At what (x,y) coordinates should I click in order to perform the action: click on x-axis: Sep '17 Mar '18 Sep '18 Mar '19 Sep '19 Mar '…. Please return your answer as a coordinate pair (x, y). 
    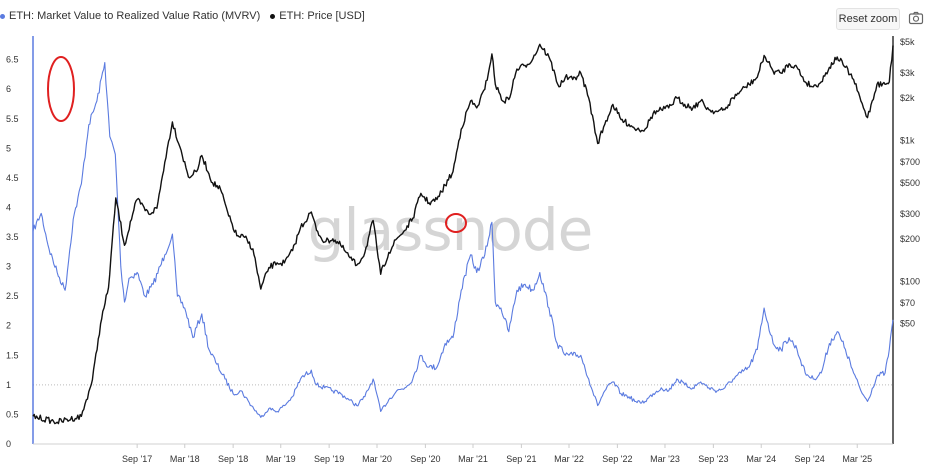
    Looking at the image, I should click on (497, 454).